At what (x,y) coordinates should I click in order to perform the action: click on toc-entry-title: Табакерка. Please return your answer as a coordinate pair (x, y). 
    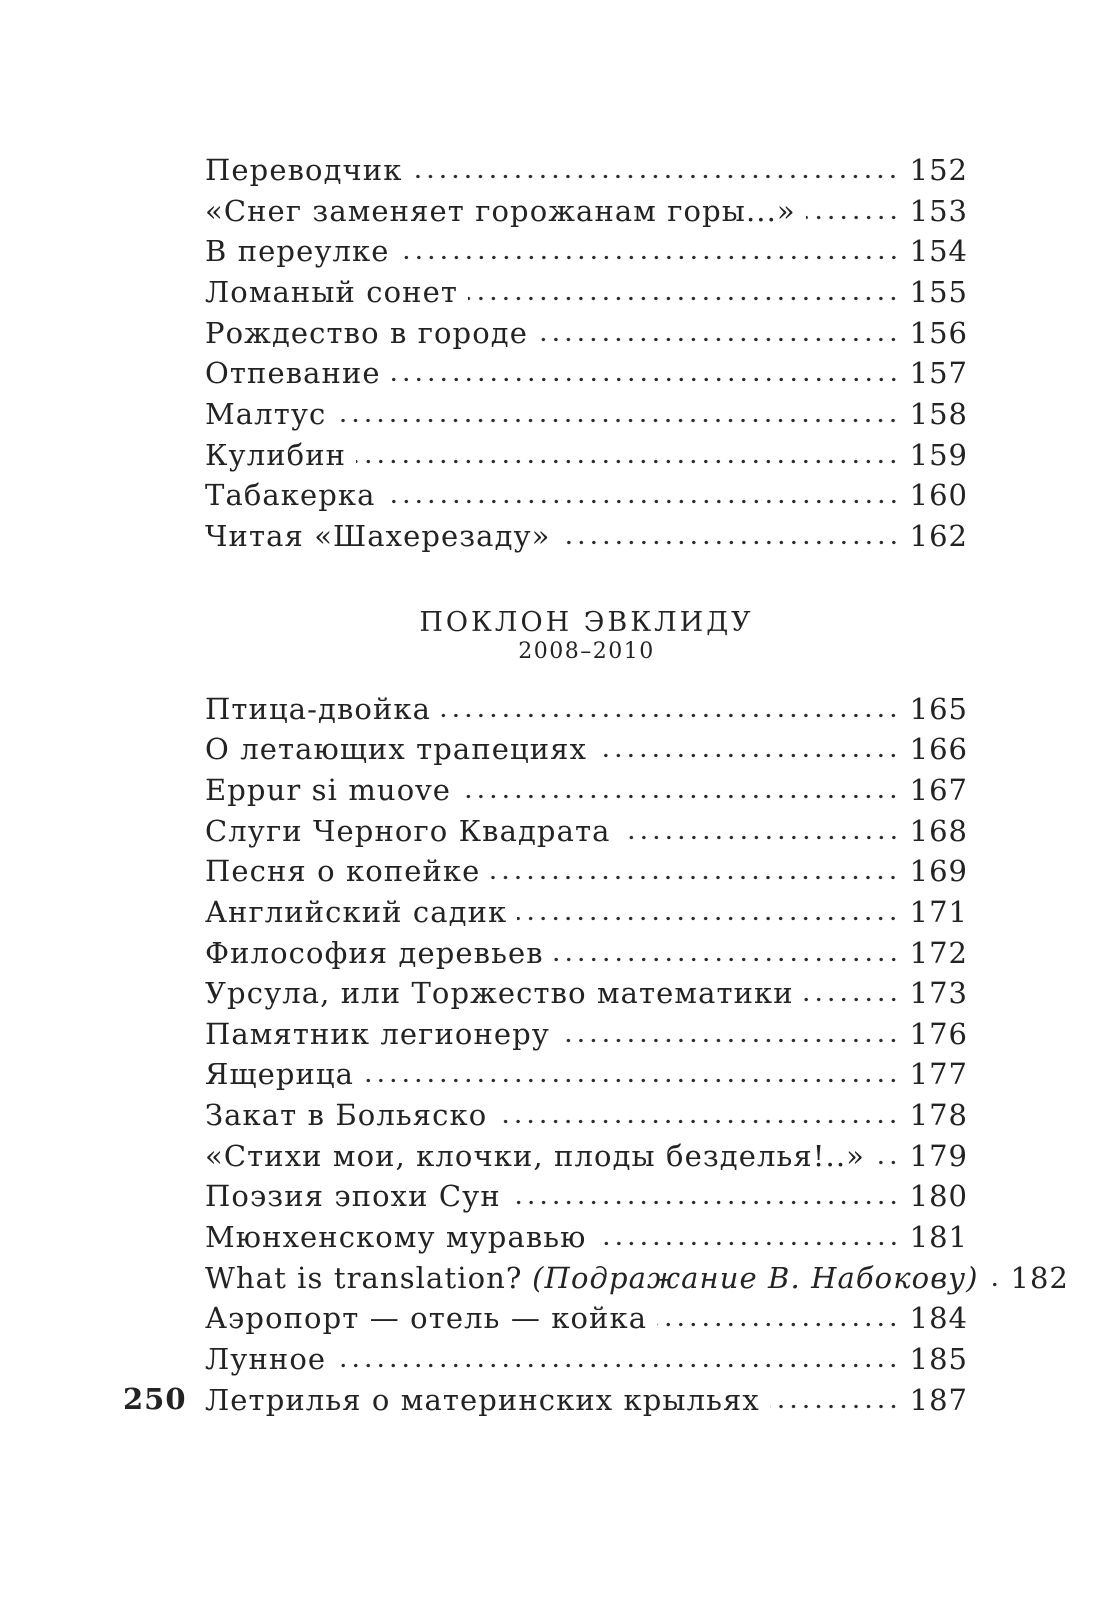
    Looking at the image, I should click on (290, 495).